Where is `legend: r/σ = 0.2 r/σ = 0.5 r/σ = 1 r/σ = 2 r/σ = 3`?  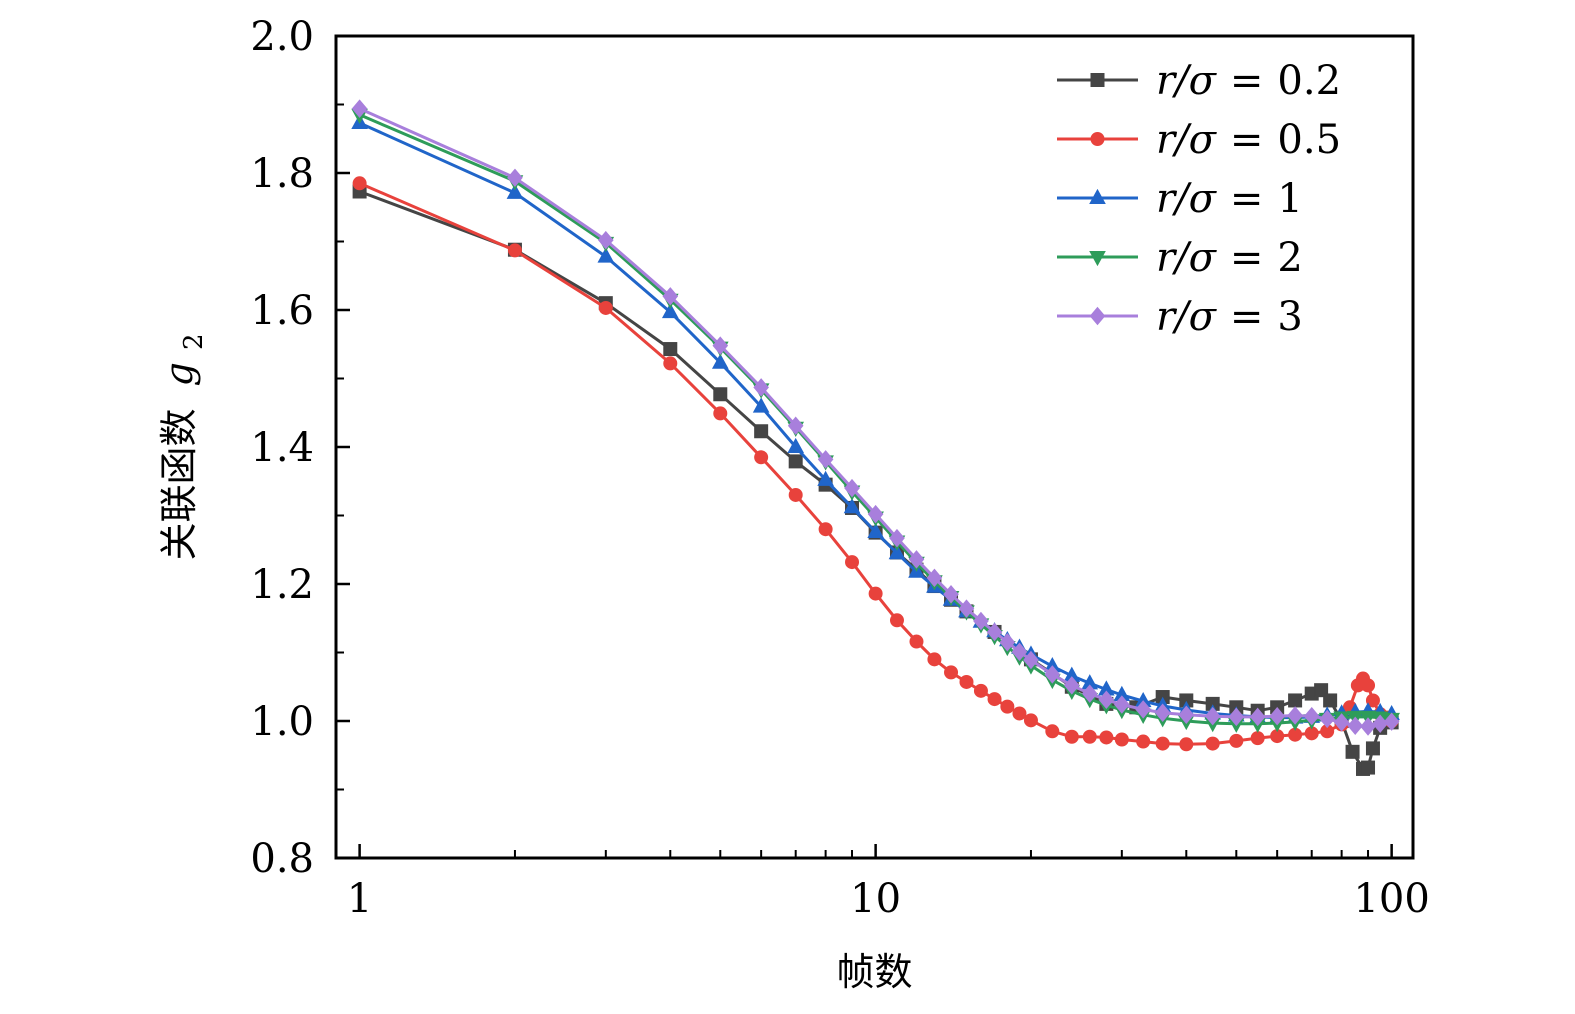 legend: r/σ = 0.2 r/σ = 0.5 r/σ = 1 r/σ = 2 r/σ = 3 is located at coordinates (1199, 199).